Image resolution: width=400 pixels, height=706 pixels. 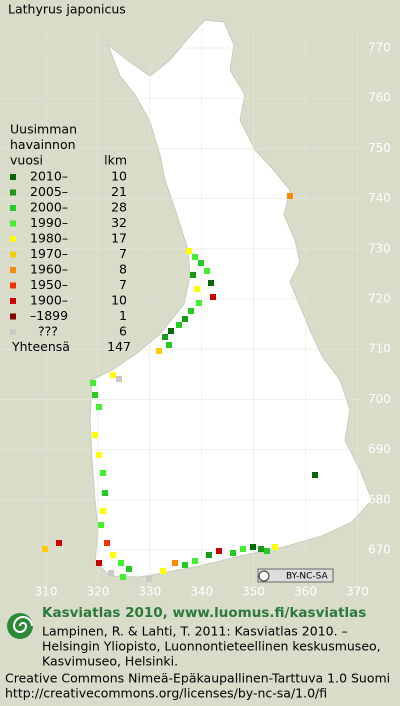 I want to click on total-count: 147, so click(x=119, y=346).